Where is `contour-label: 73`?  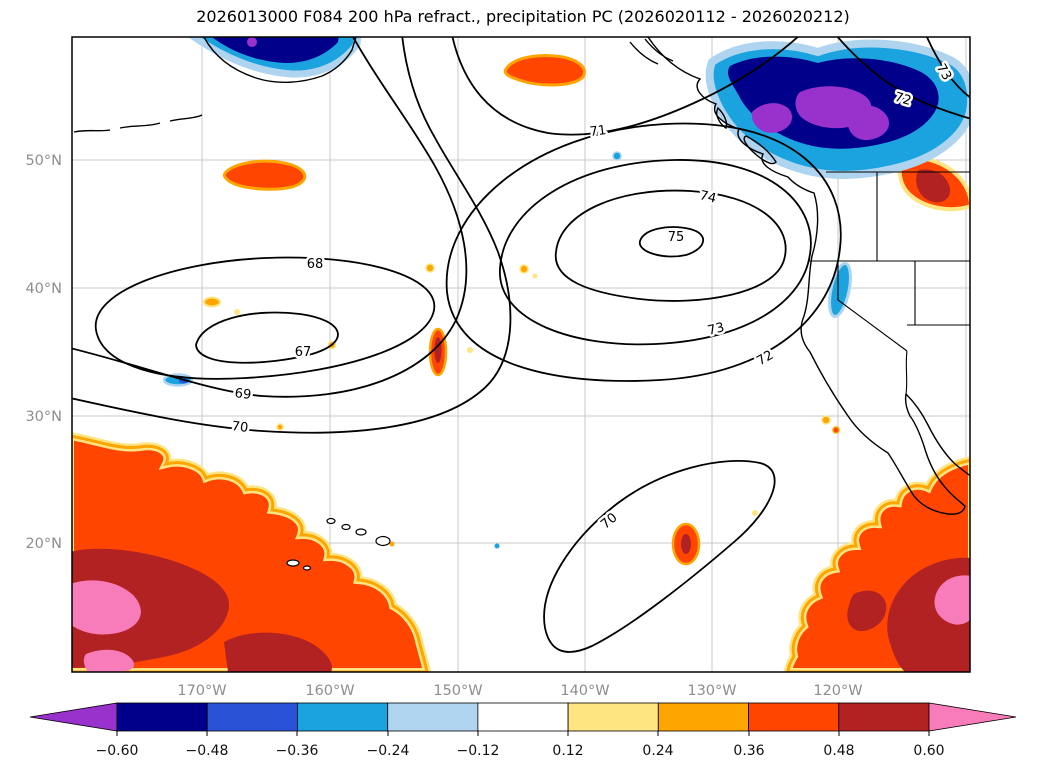
contour-label: 73 is located at coordinates (716, 329).